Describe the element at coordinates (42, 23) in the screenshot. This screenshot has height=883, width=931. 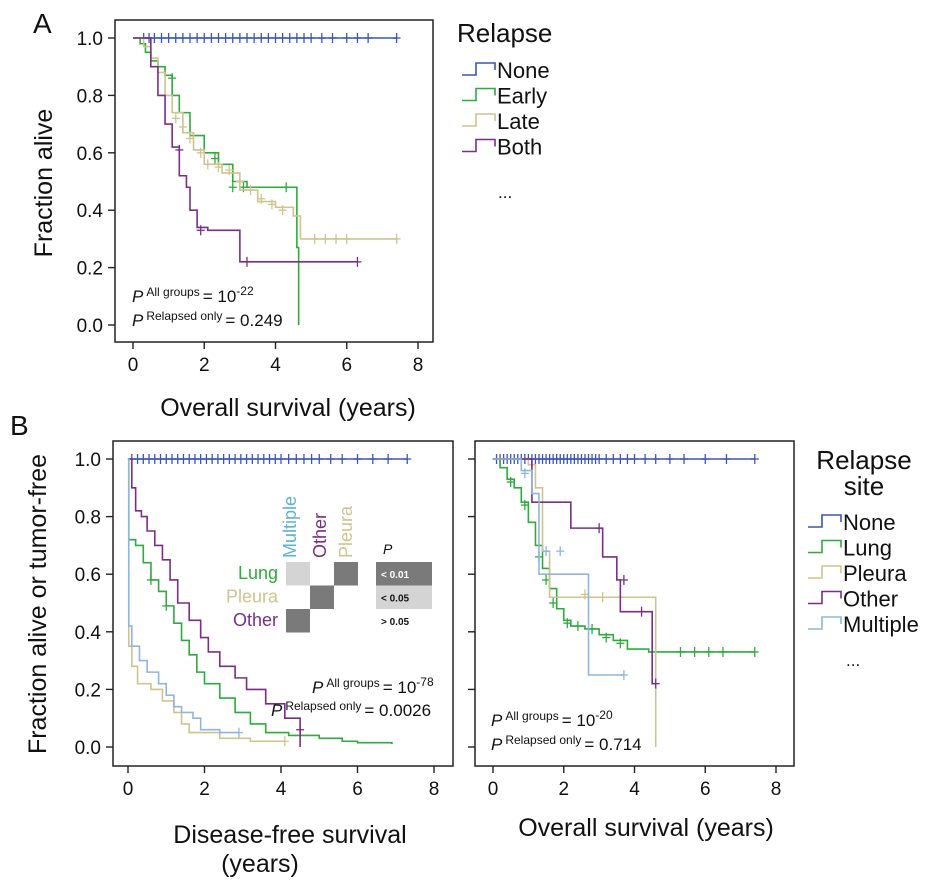
I see `panel-label-a: A` at that location.